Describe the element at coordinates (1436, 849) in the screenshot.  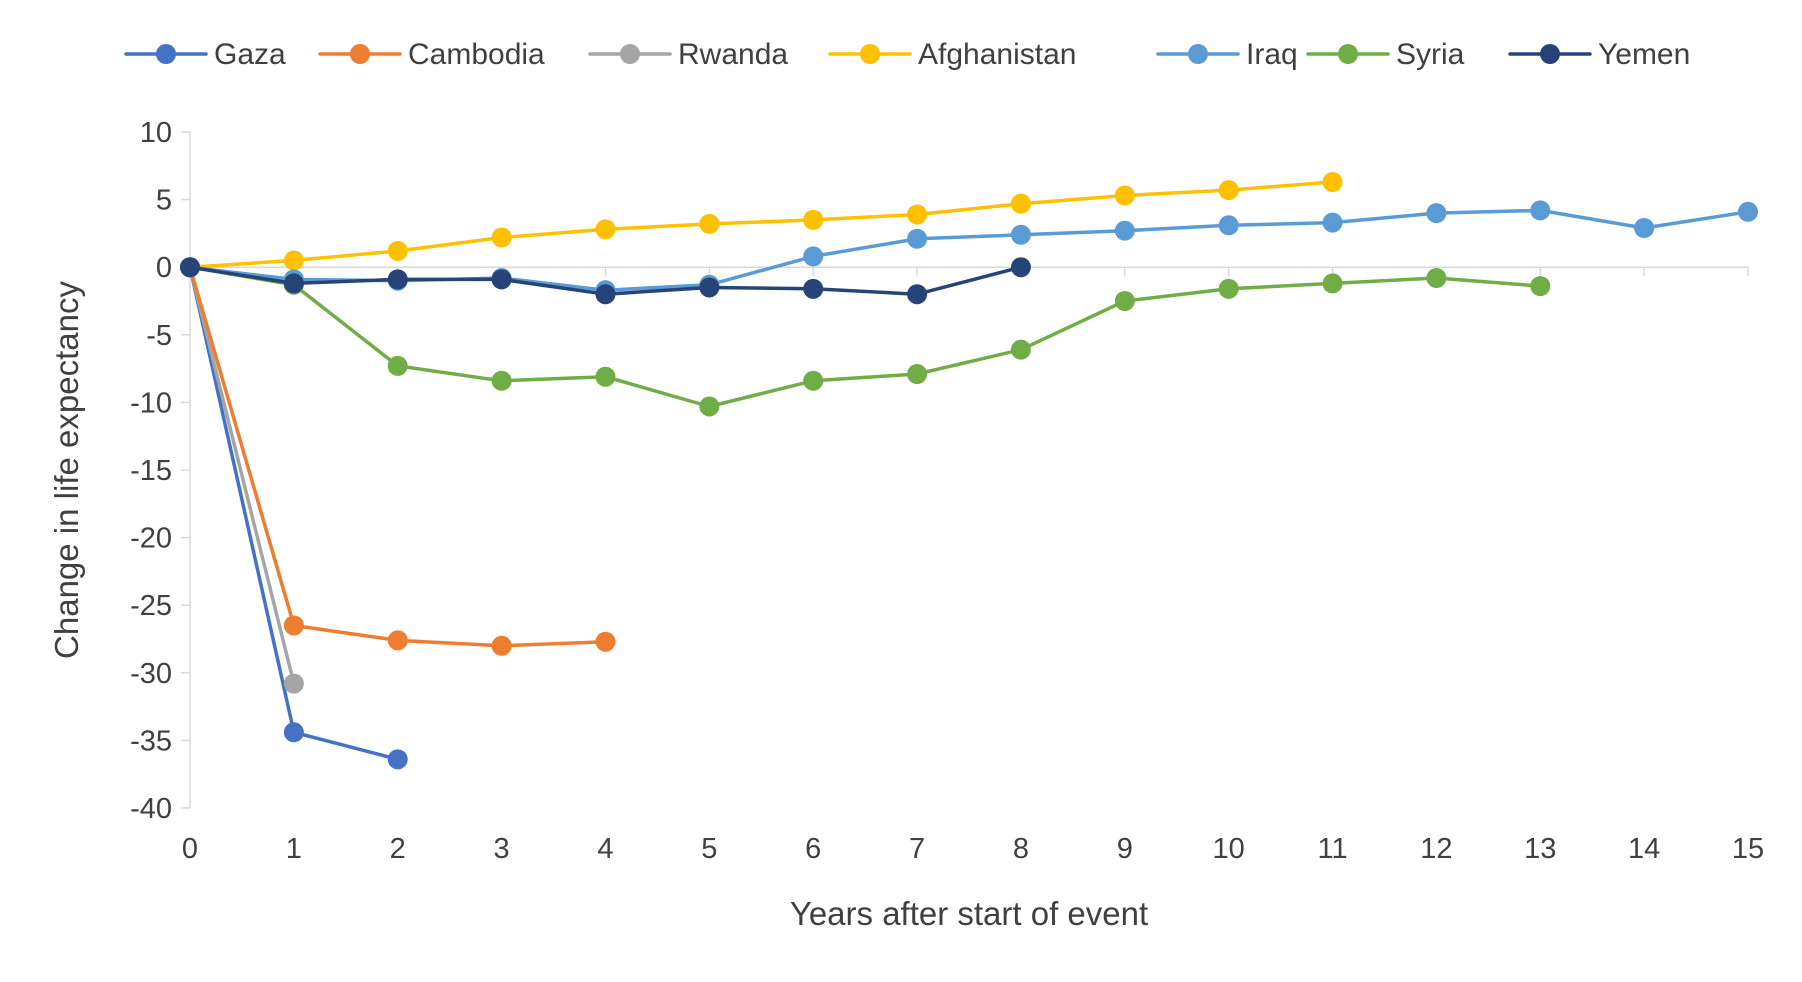
I see `x-tick-label: 12` at that location.